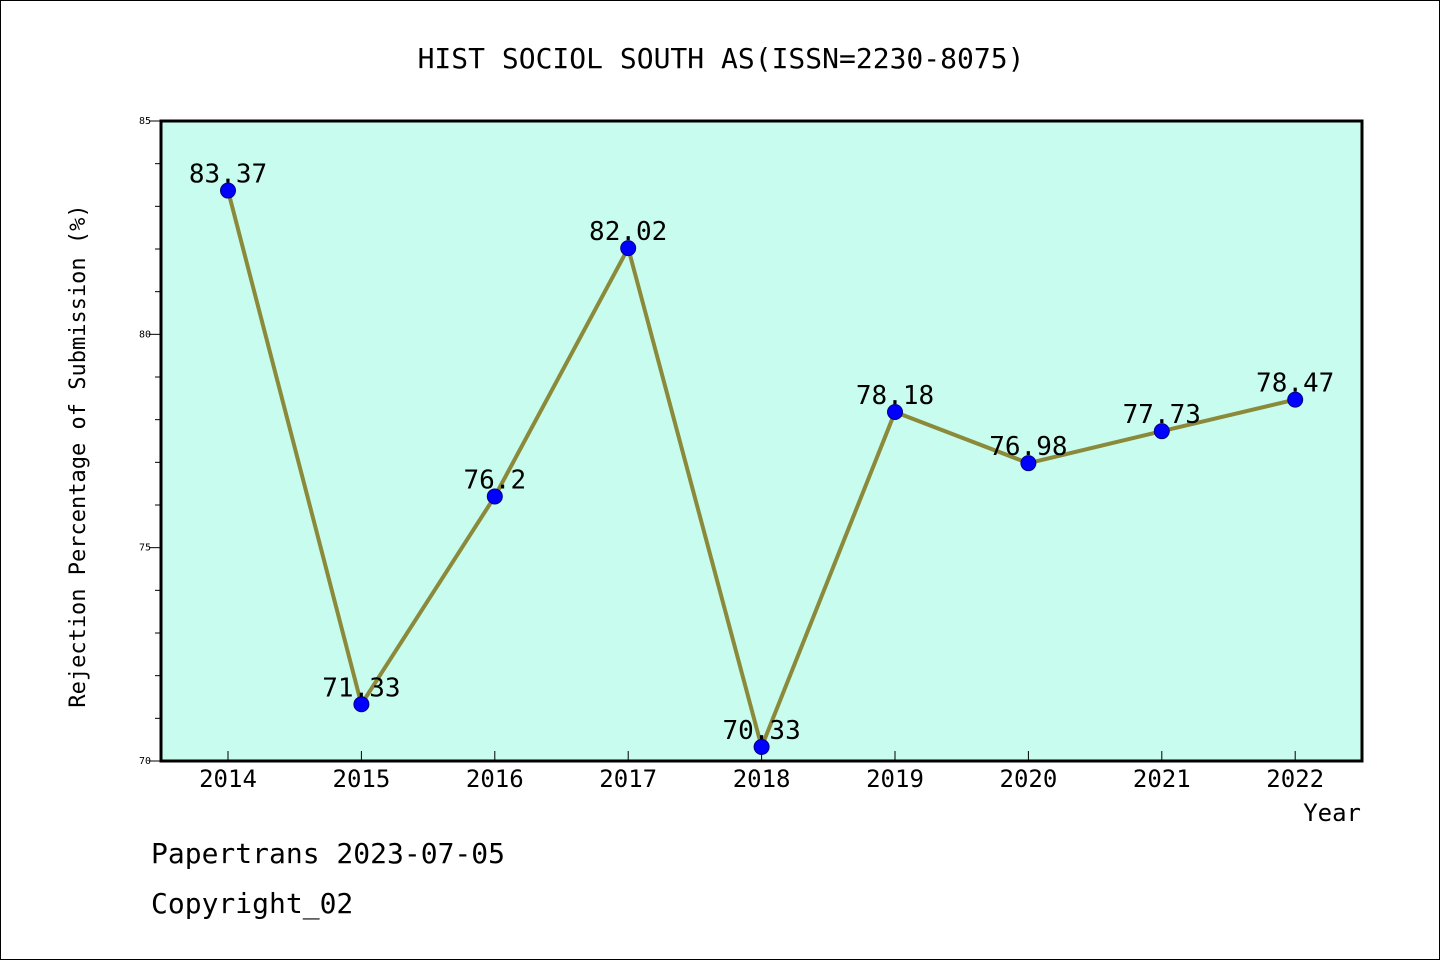  Describe the element at coordinates (145, 121) in the screenshot. I see `y-tick-label: 85` at that location.